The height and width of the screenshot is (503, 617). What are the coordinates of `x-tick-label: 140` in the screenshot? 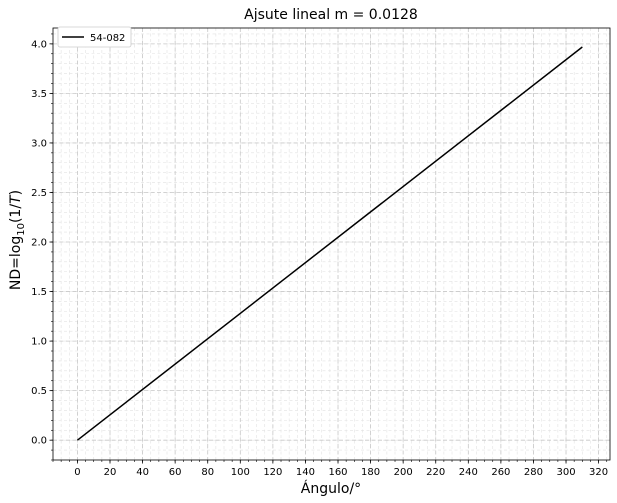 It's located at (305, 472).